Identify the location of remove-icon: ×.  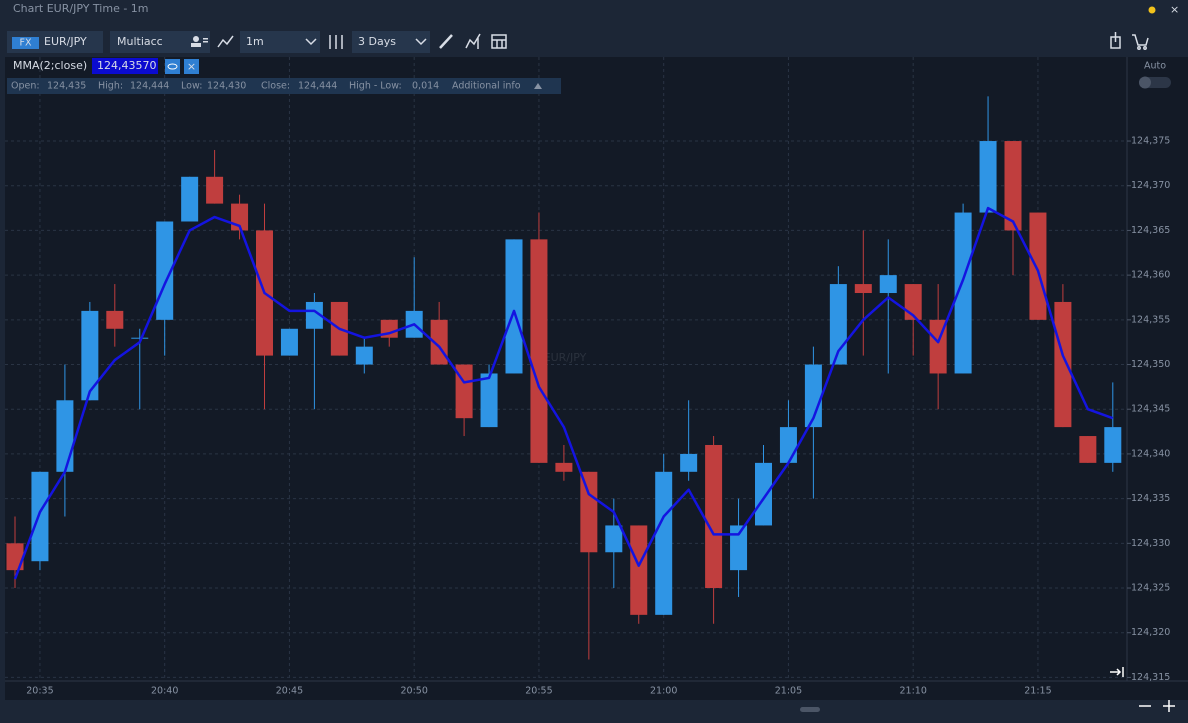
(191, 66).